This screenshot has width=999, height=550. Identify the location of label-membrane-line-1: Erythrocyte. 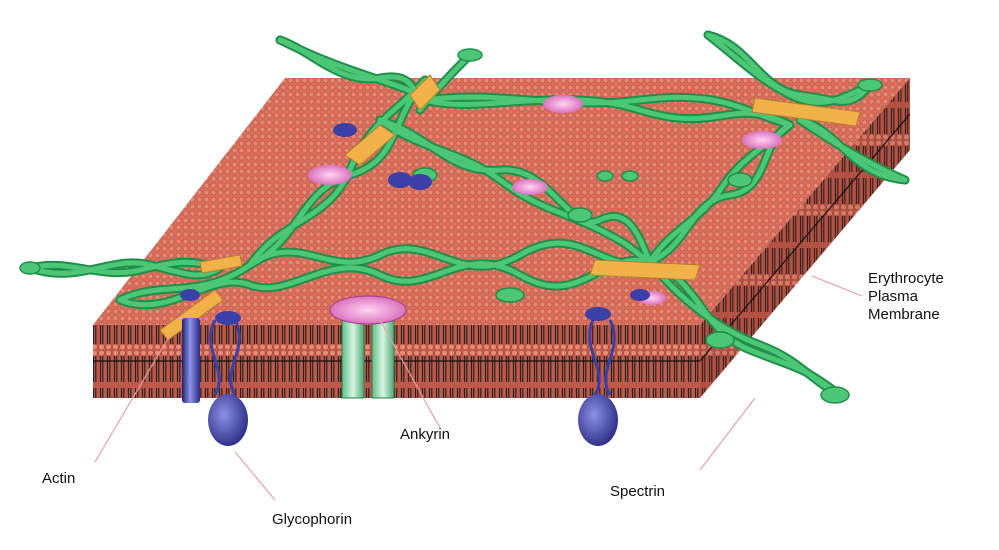
(906, 278).